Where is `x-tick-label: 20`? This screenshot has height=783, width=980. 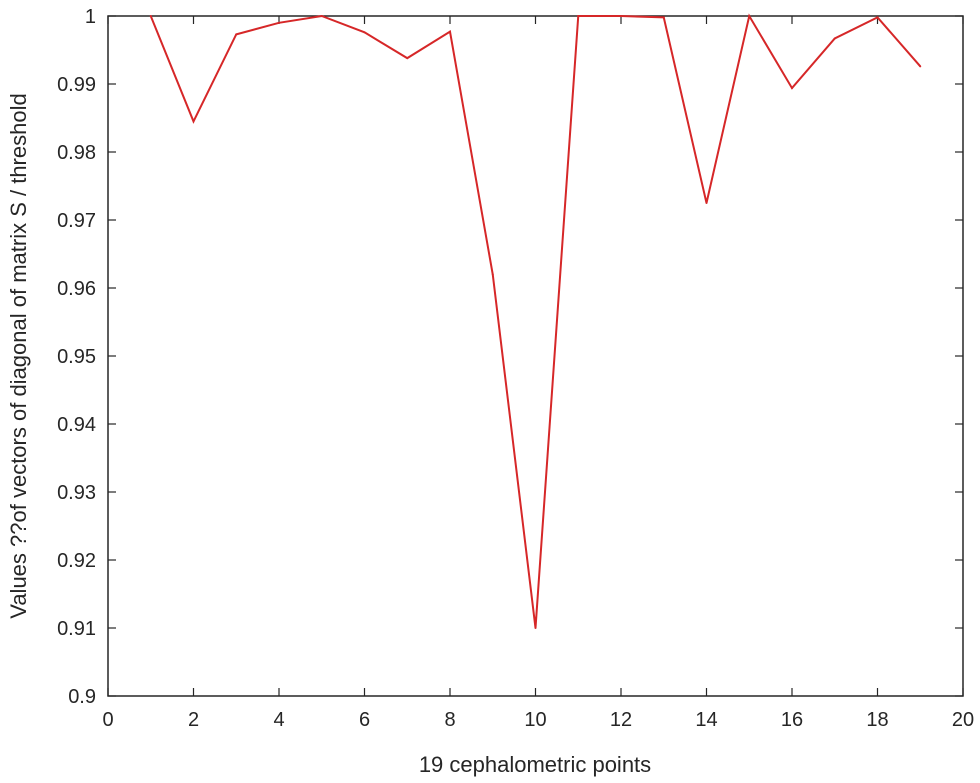 x-tick-label: 20 is located at coordinates (963, 720).